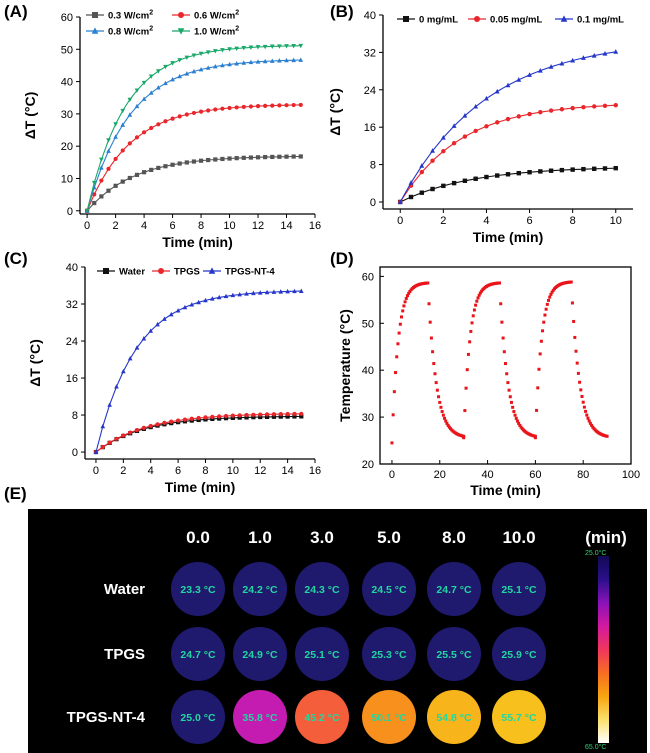  I want to click on temperature-reading: 45.2 °C, so click(322, 718).